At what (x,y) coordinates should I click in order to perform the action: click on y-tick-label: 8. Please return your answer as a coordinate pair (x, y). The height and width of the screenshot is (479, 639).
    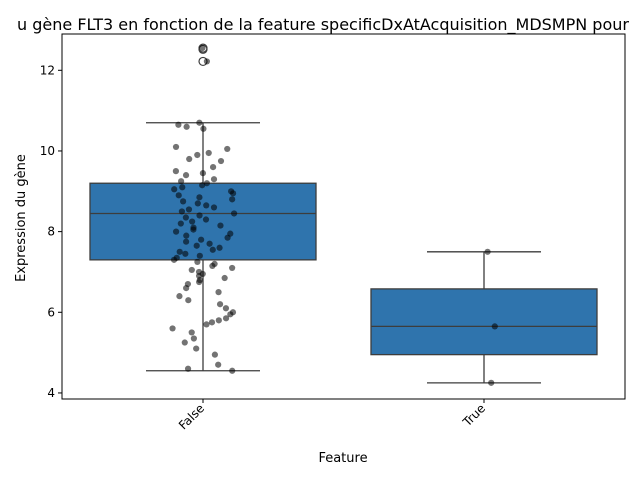
    Looking at the image, I should click on (51, 232).